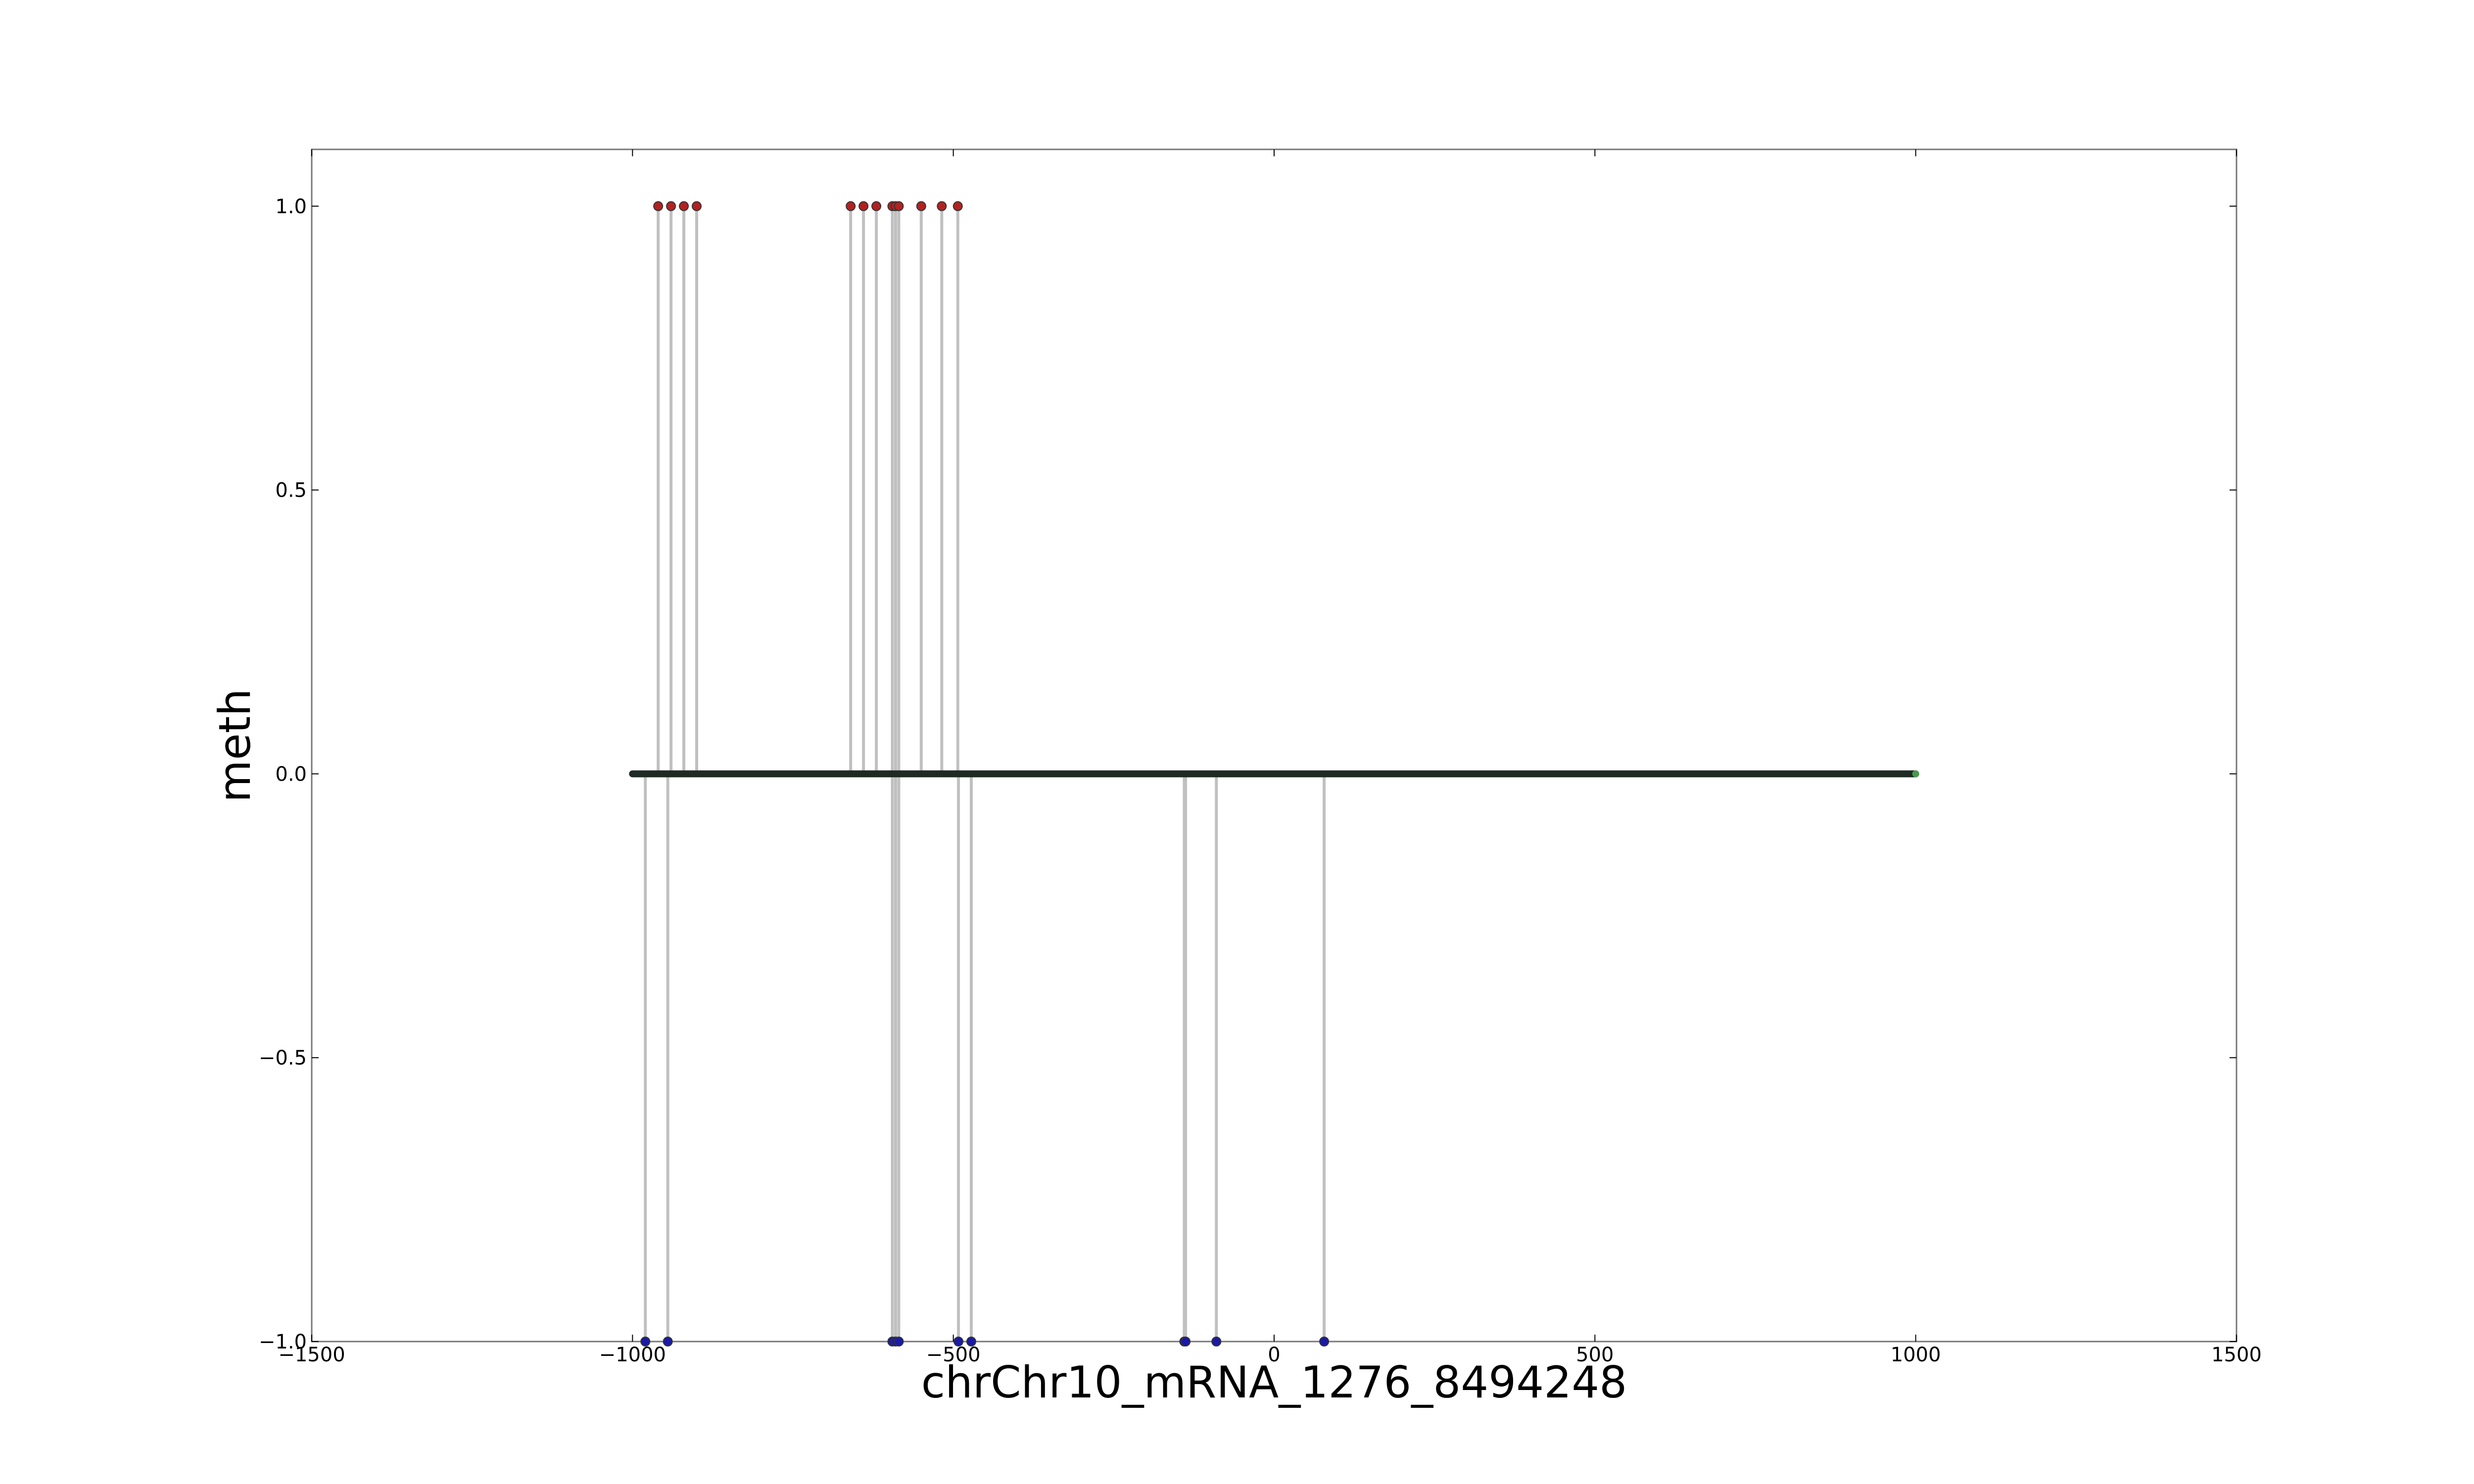 The image size is (2474, 1484). Describe the element at coordinates (283, 1058) in the screenshot. I see `y-tick-label: −0.5` at that location.